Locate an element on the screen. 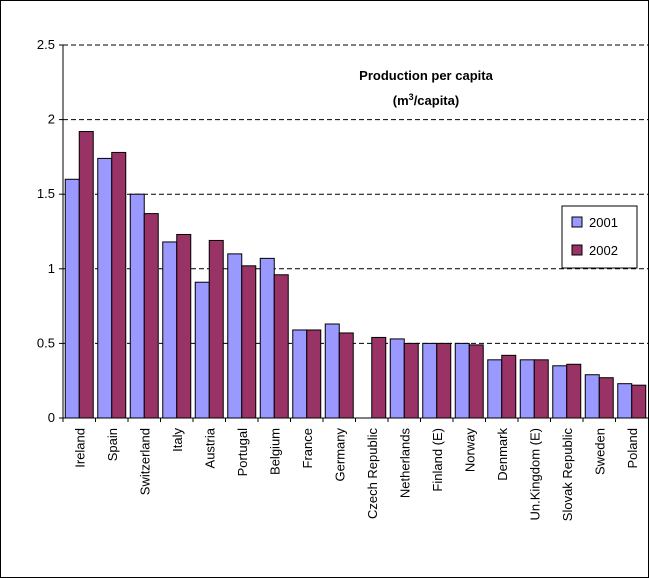  x-tick-label: Czech Republic is located at coordinates (372, 474).